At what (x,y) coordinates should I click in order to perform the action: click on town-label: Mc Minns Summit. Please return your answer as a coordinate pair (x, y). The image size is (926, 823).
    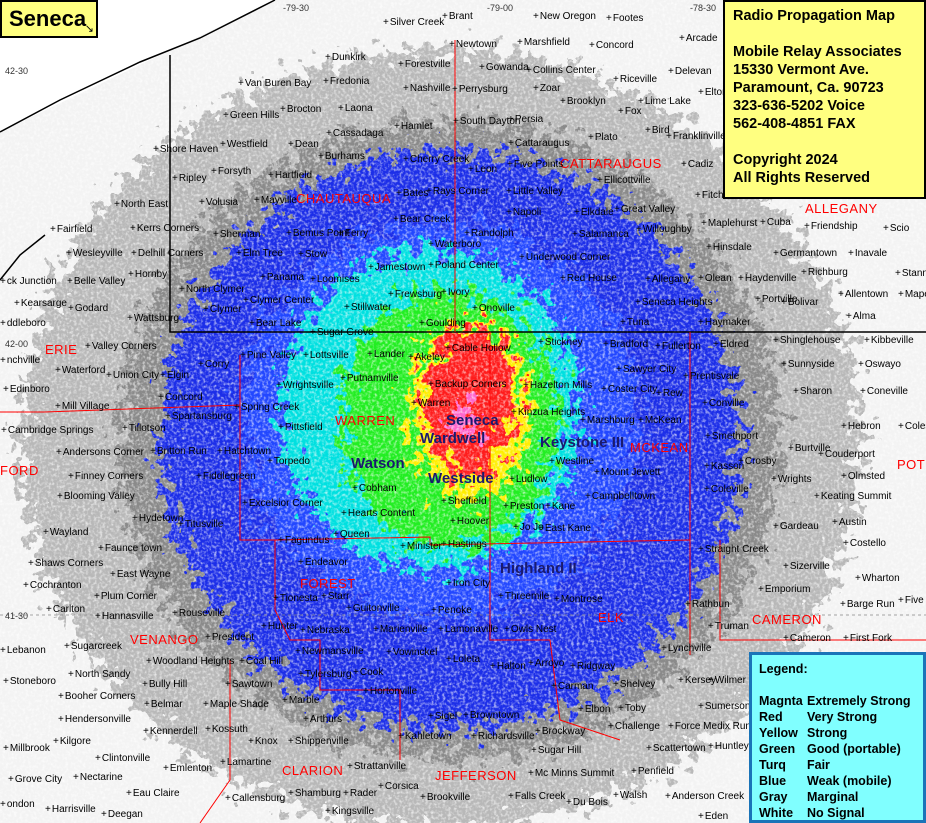
    Looking at the image, I should click on (571, 773).